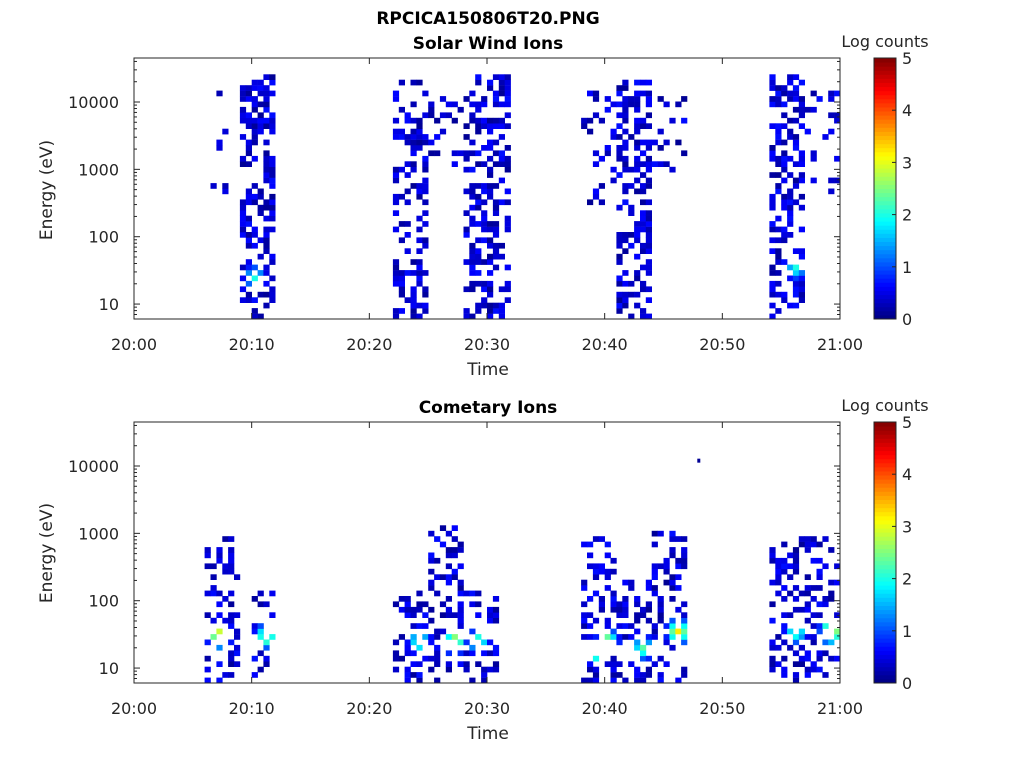 The width and height of the screenshot is (1024, 768). I want to click on colorbar-tick-label: 2, so click(907, 215).